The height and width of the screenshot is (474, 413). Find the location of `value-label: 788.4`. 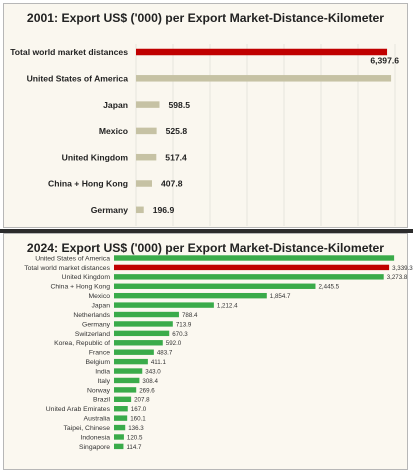

value-label: 788.4 is located at coordinates (190, 315).